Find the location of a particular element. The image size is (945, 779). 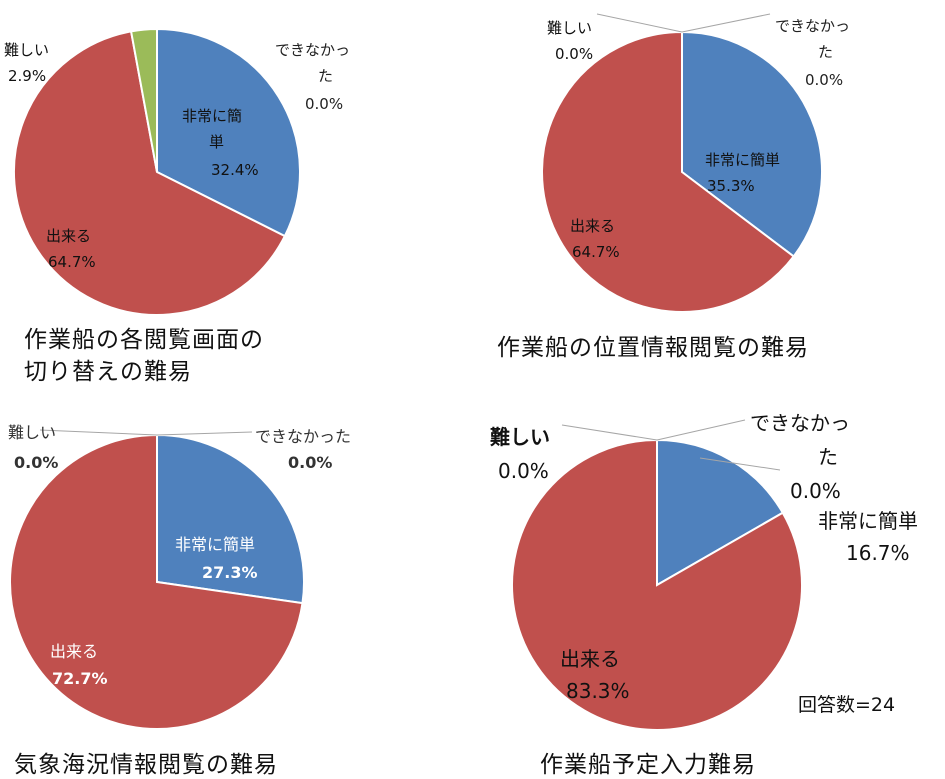

pie-4-percent-3: 0.0% is located at coordinates (523, 471).